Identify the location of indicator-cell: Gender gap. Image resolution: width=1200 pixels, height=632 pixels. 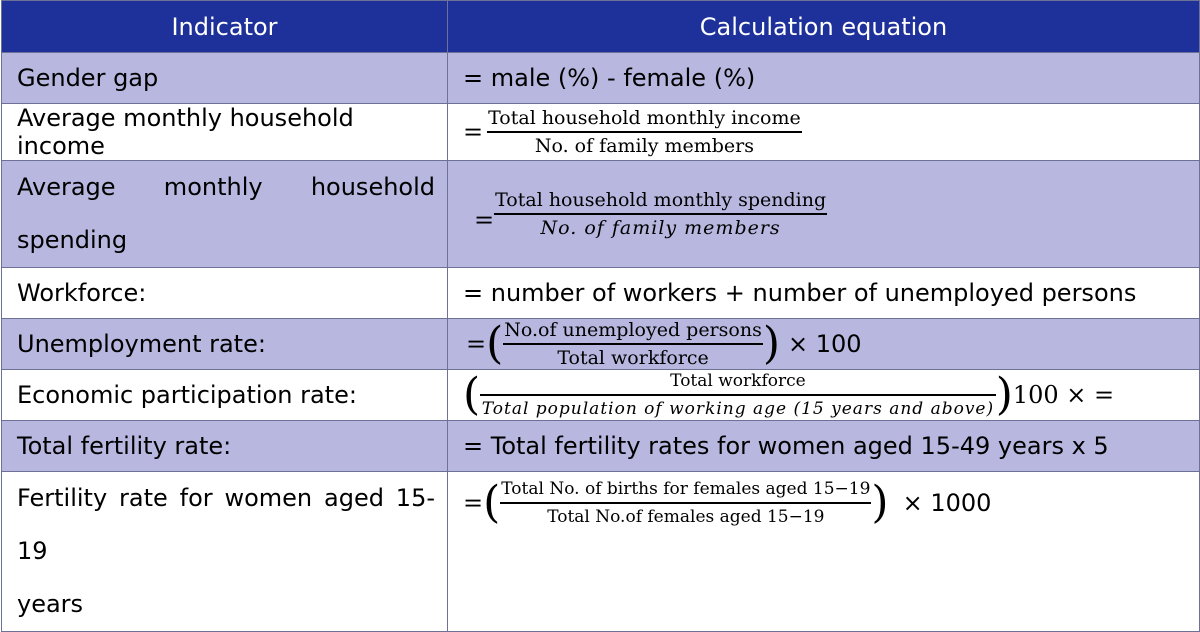
(224, 78).